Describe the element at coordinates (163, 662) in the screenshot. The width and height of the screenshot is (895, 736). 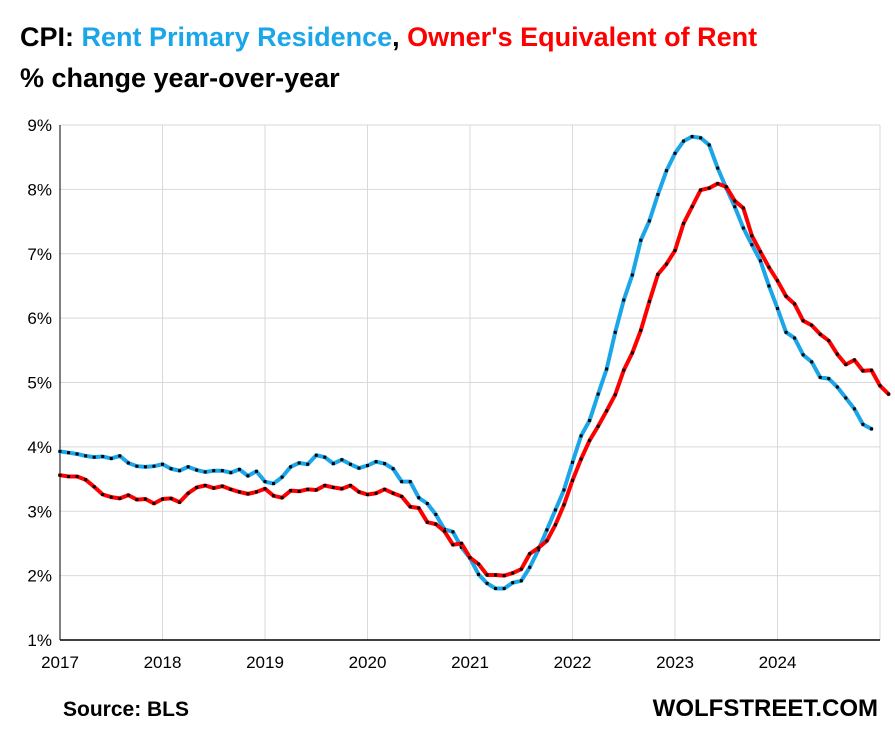
I see `x-tick-label: 2018` at that location.